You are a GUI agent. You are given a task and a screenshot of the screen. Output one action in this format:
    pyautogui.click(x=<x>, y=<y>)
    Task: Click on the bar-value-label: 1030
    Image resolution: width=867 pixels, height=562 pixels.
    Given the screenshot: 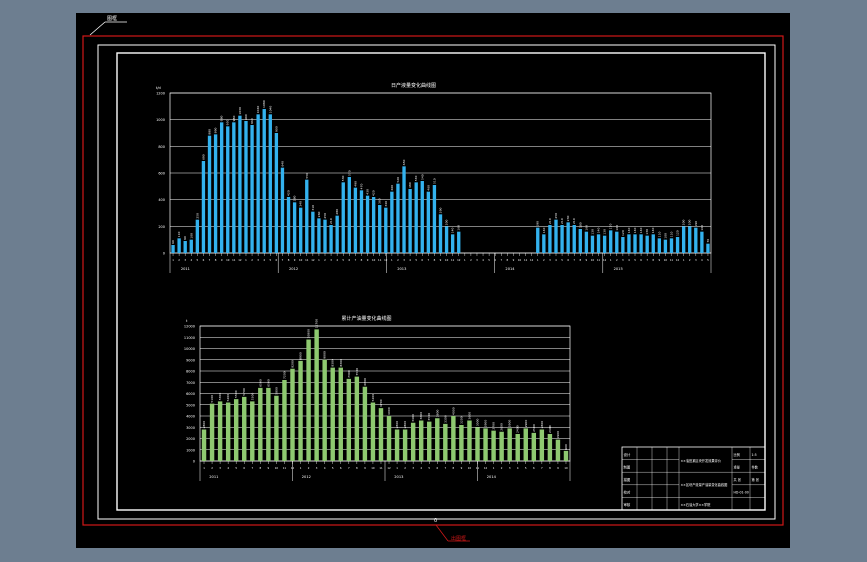 What is the action you would take?
    pyautogui.click(x=240, y=111)
    